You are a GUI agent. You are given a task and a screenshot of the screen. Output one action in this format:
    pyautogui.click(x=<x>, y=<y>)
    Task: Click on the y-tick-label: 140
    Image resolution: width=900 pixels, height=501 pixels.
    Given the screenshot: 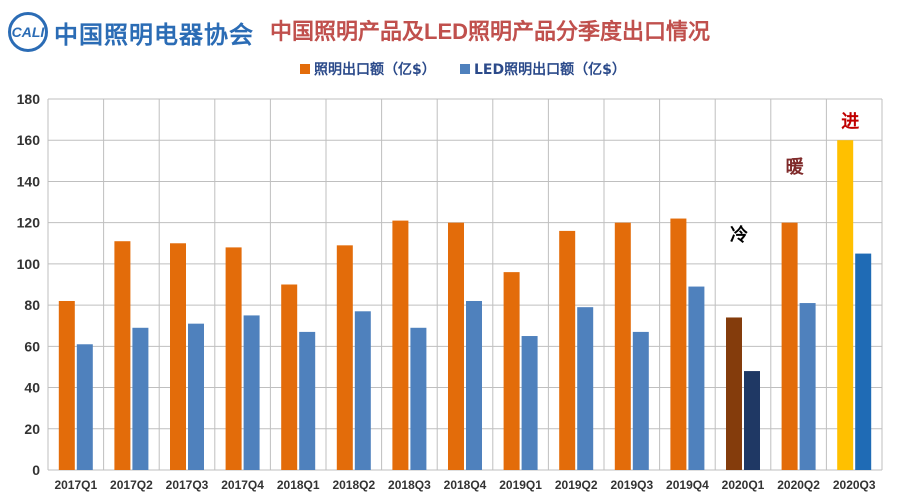 What is the action you would take?
    pyautogui.click(x=29, y=181)
    